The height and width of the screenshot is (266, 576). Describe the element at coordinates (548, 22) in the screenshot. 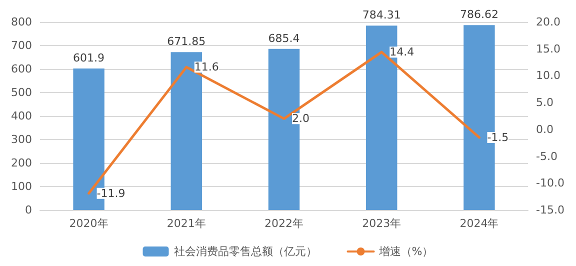

I see `y2-tick-label: 20.0` at that location.